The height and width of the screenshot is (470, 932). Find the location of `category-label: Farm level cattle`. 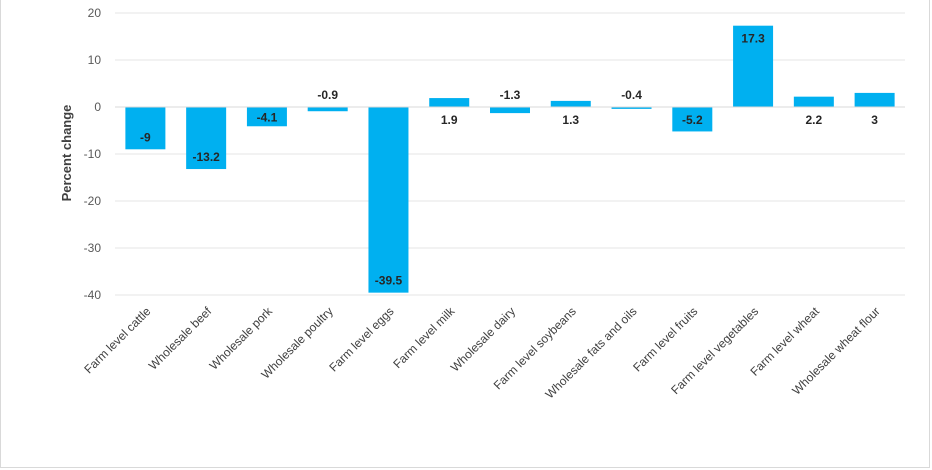

category-label: Farm level cattle is located at coordinates (117, 340).